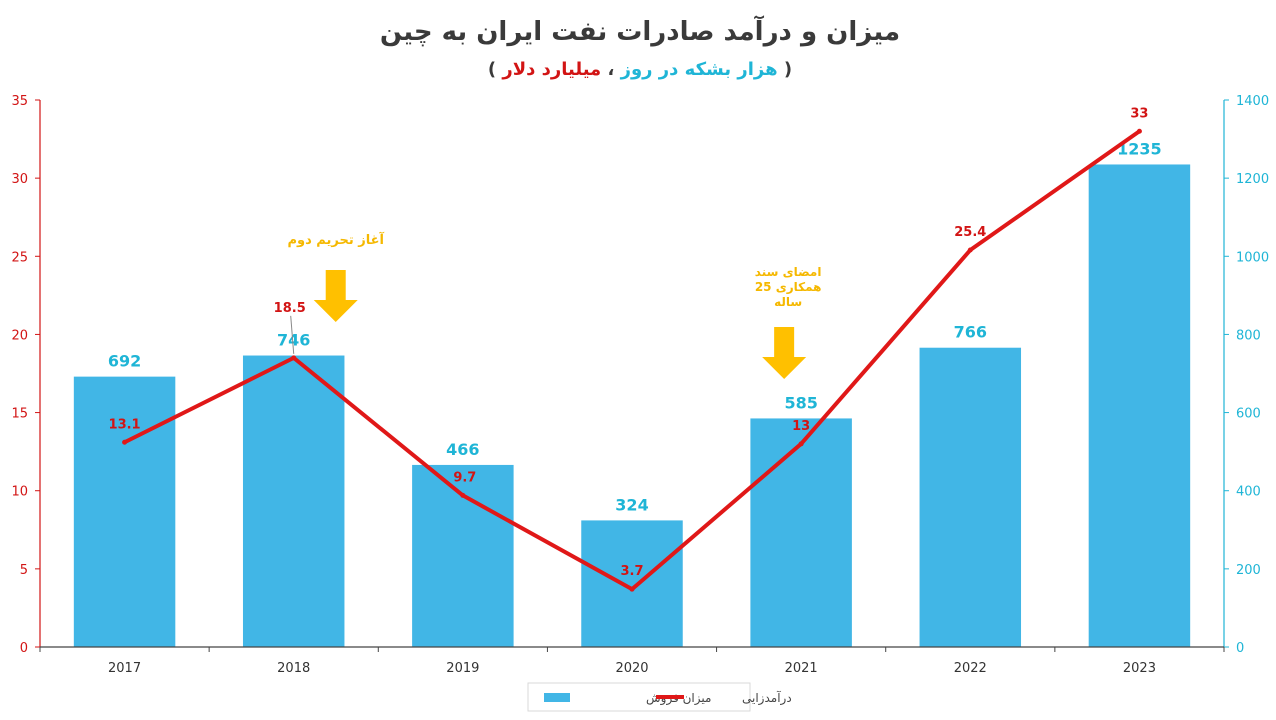 The height and width of the screenshot is (720, 1276). Describe the element at coordinates (19, 414) in the screenshot. I see `y-left-tick-label: 15` at that location.